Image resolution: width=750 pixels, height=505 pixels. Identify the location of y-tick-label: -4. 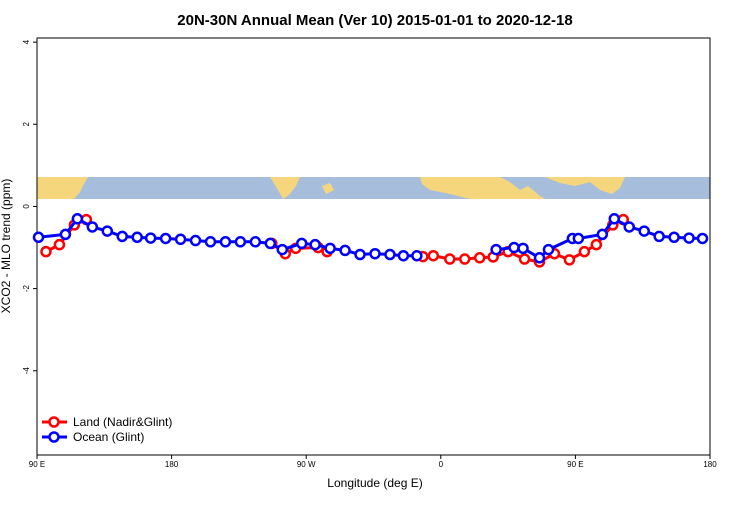
(26, 371).